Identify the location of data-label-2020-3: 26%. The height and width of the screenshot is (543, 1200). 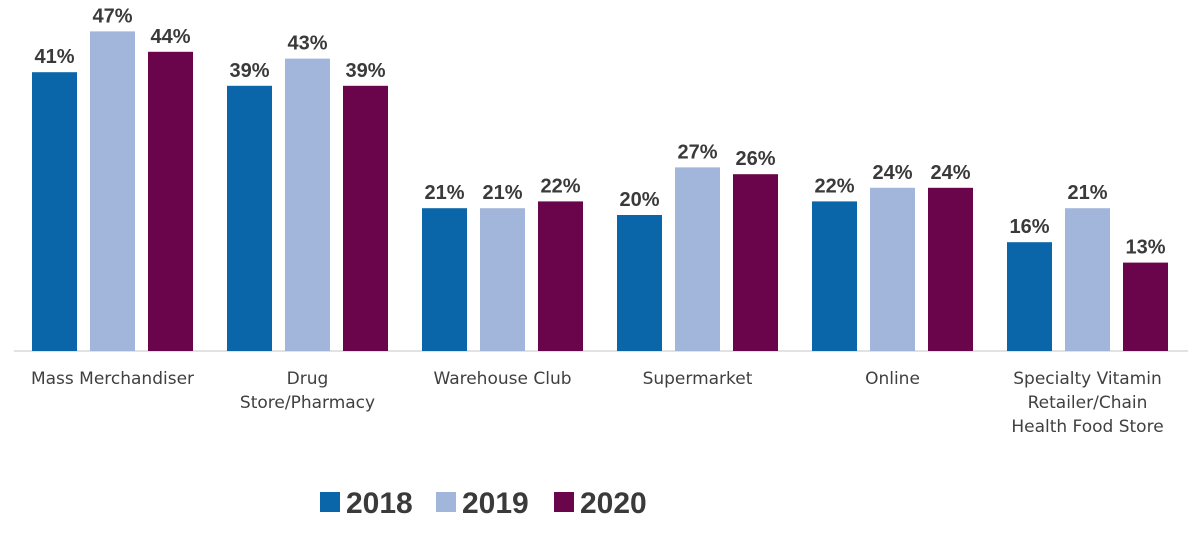
(755, 159).